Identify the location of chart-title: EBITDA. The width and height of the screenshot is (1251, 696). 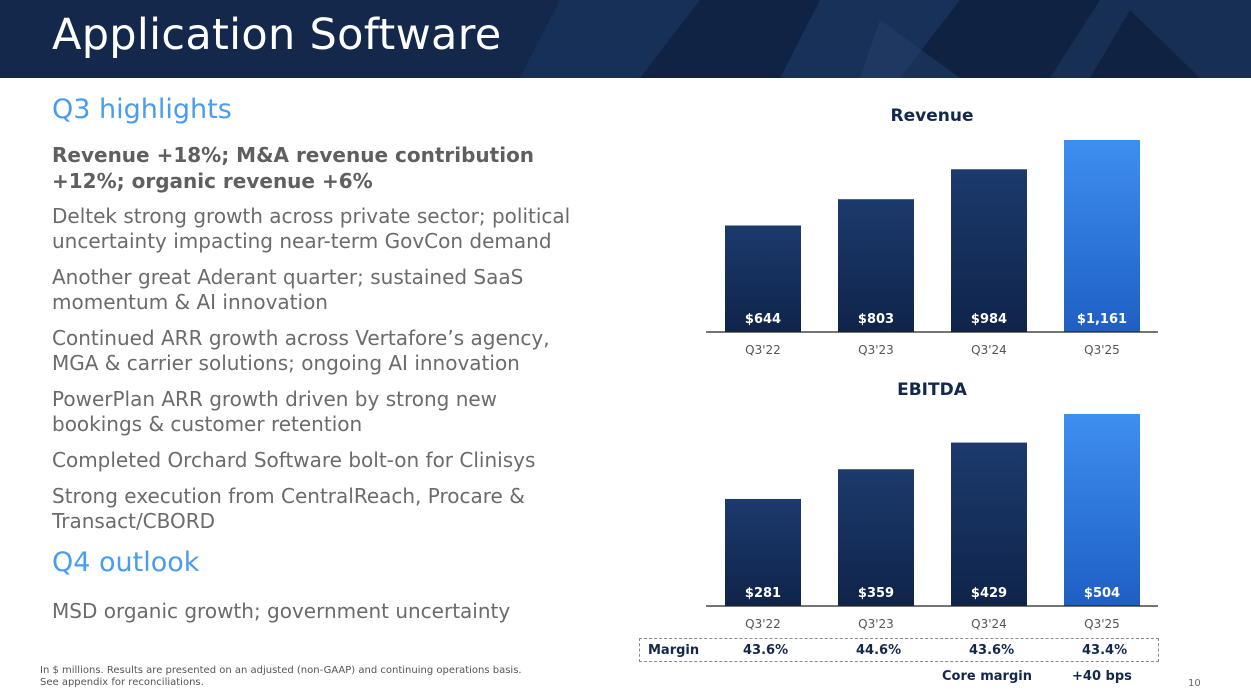
(932, 390).